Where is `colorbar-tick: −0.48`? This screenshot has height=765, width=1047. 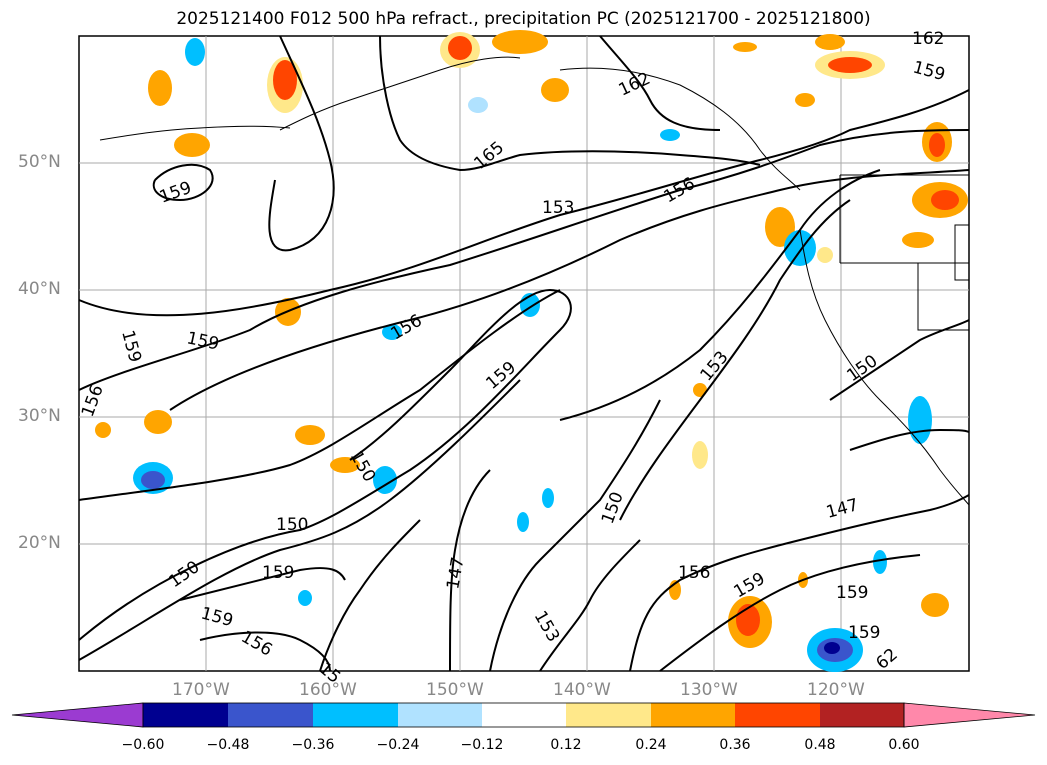 colorbar-tick: −0.48 is located at coordinates (228, 745).